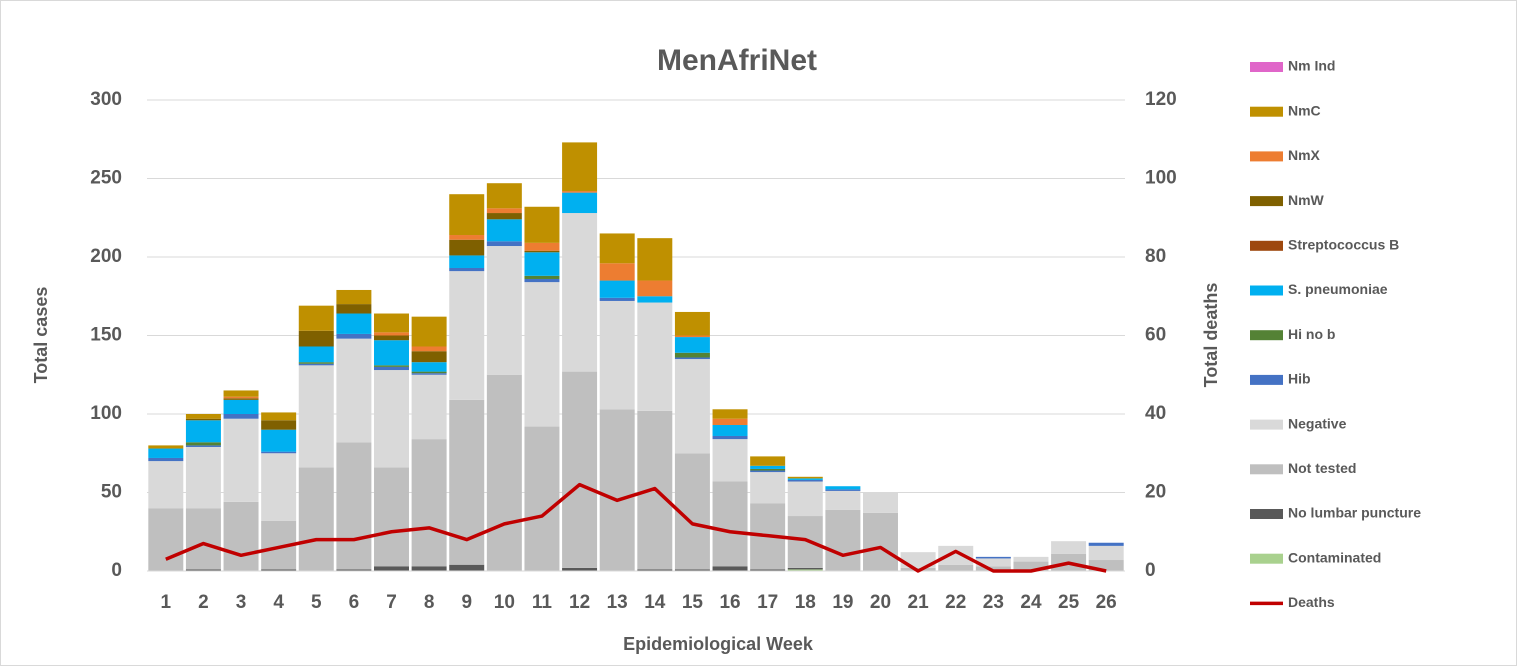 Image resolution: width=1517 pixels, height=666 pixels. Describe the element at coordinates (1334, 557) in the screenshot. I see `legend-label: Contaminated` at that location.